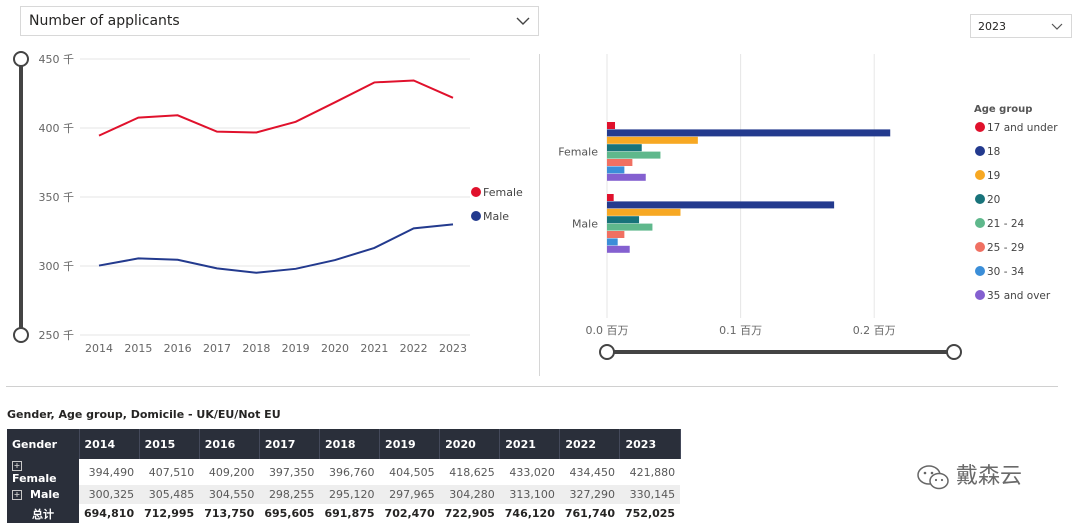  Describe the element at coordinates (589, 513) in the screenshot. I see `total-cell: 761,740` at that location.